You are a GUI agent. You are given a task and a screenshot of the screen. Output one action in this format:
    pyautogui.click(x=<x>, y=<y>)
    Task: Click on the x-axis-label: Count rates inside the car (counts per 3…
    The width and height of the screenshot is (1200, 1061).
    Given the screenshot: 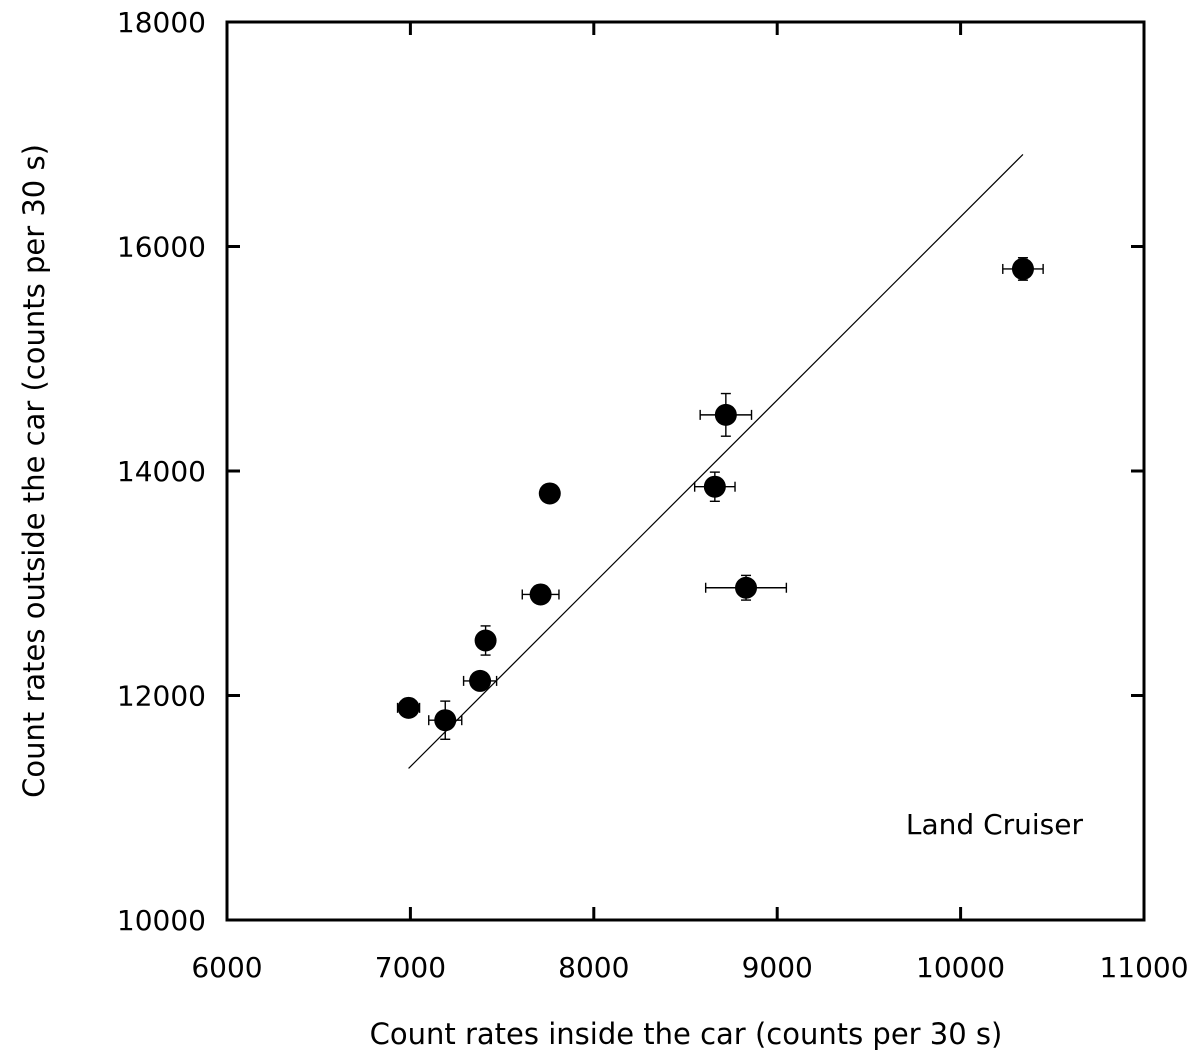 What is the action you would take?
    pyautogui.click(x=686, y=1034)
    